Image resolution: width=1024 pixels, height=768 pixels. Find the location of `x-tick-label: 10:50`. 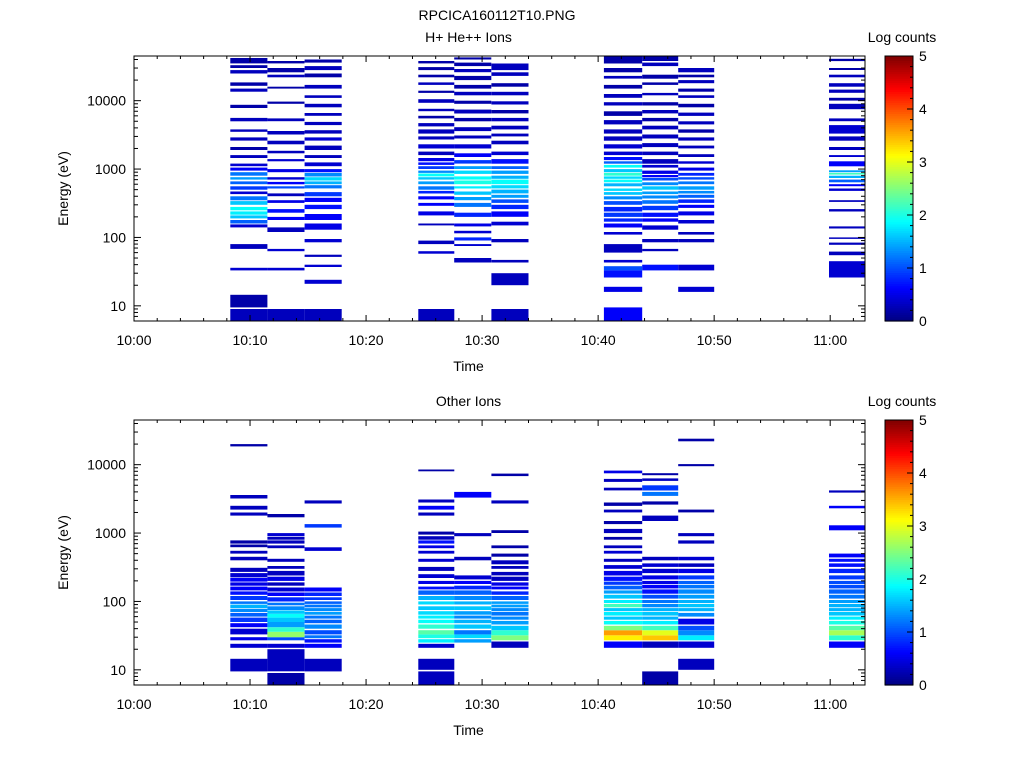

x-tick-label: 10:50 is located at coordinates (714, 704).